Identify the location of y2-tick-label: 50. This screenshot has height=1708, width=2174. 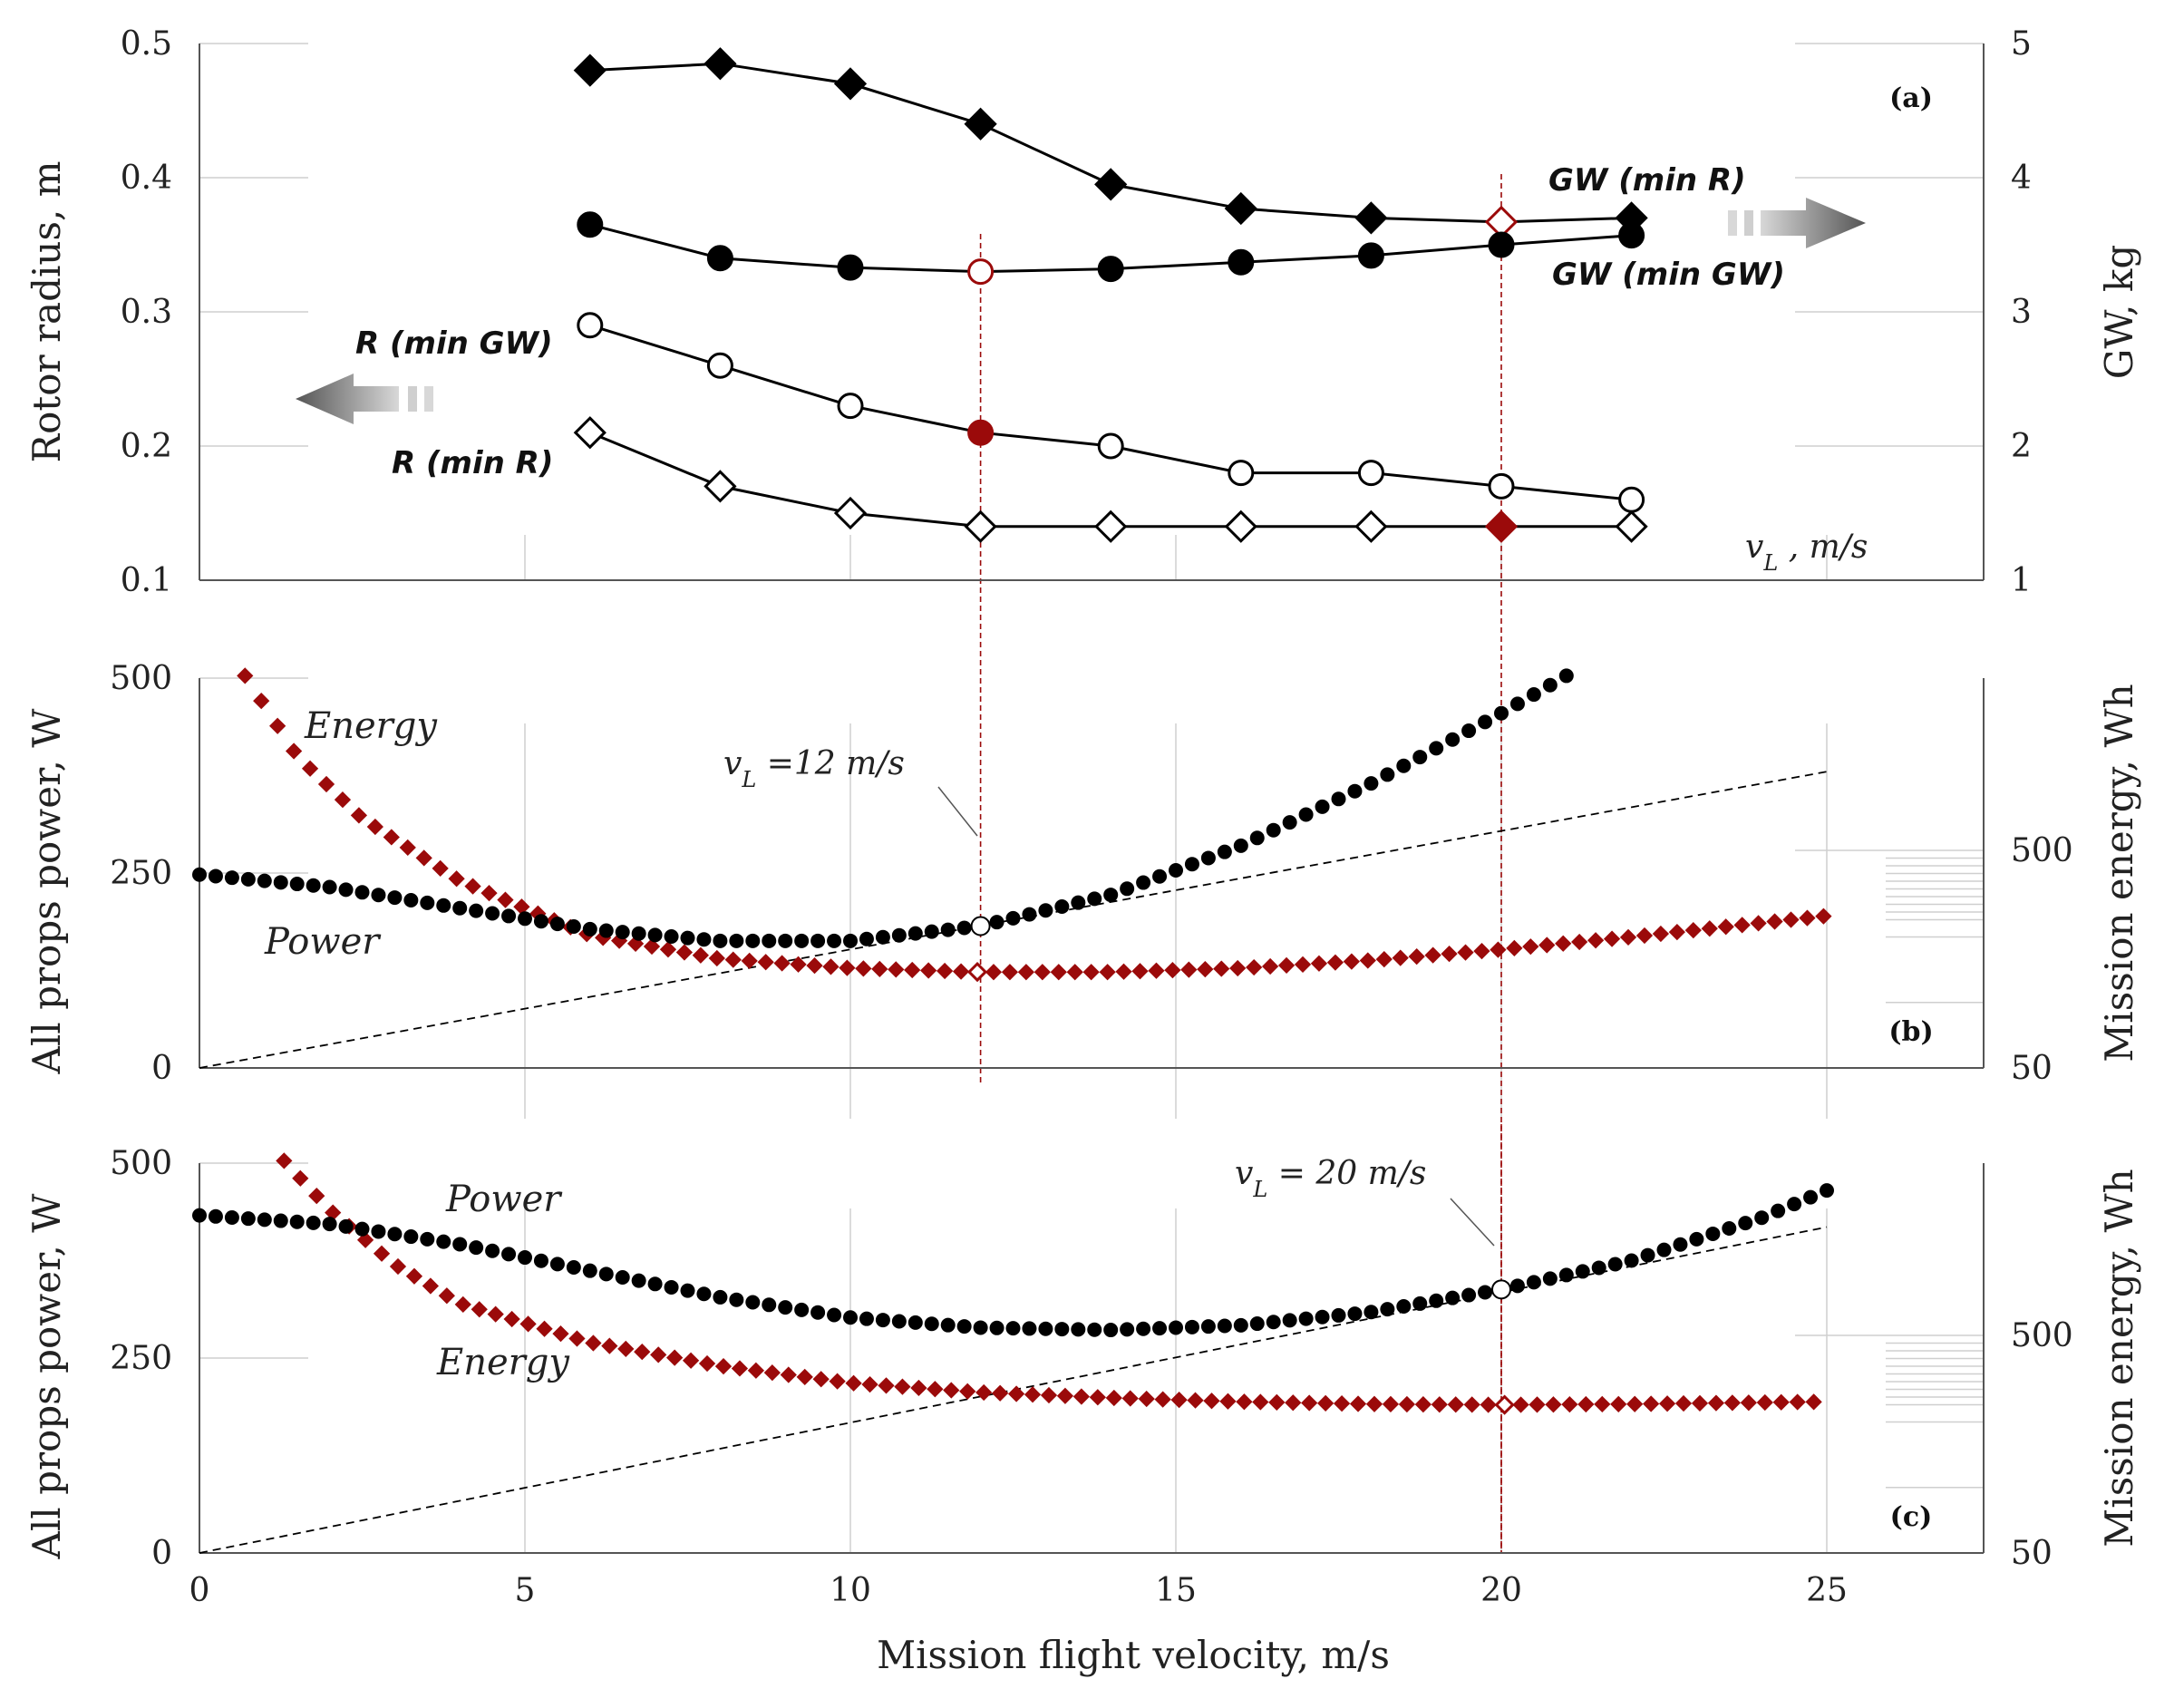
(2032, 1068).